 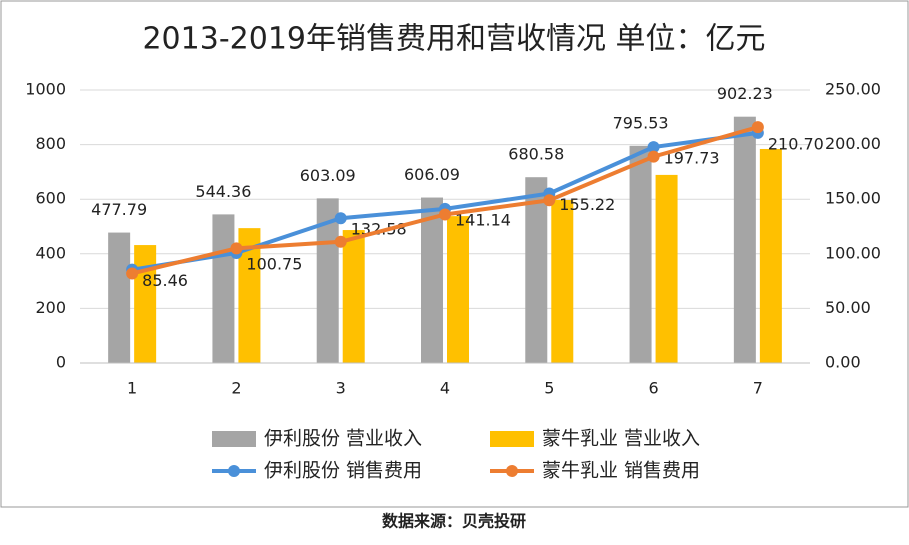 What do you see at coordinates (50, 143) in the screenshot?
I see `y-tick-label: 800` at bounding box center [50, 143].